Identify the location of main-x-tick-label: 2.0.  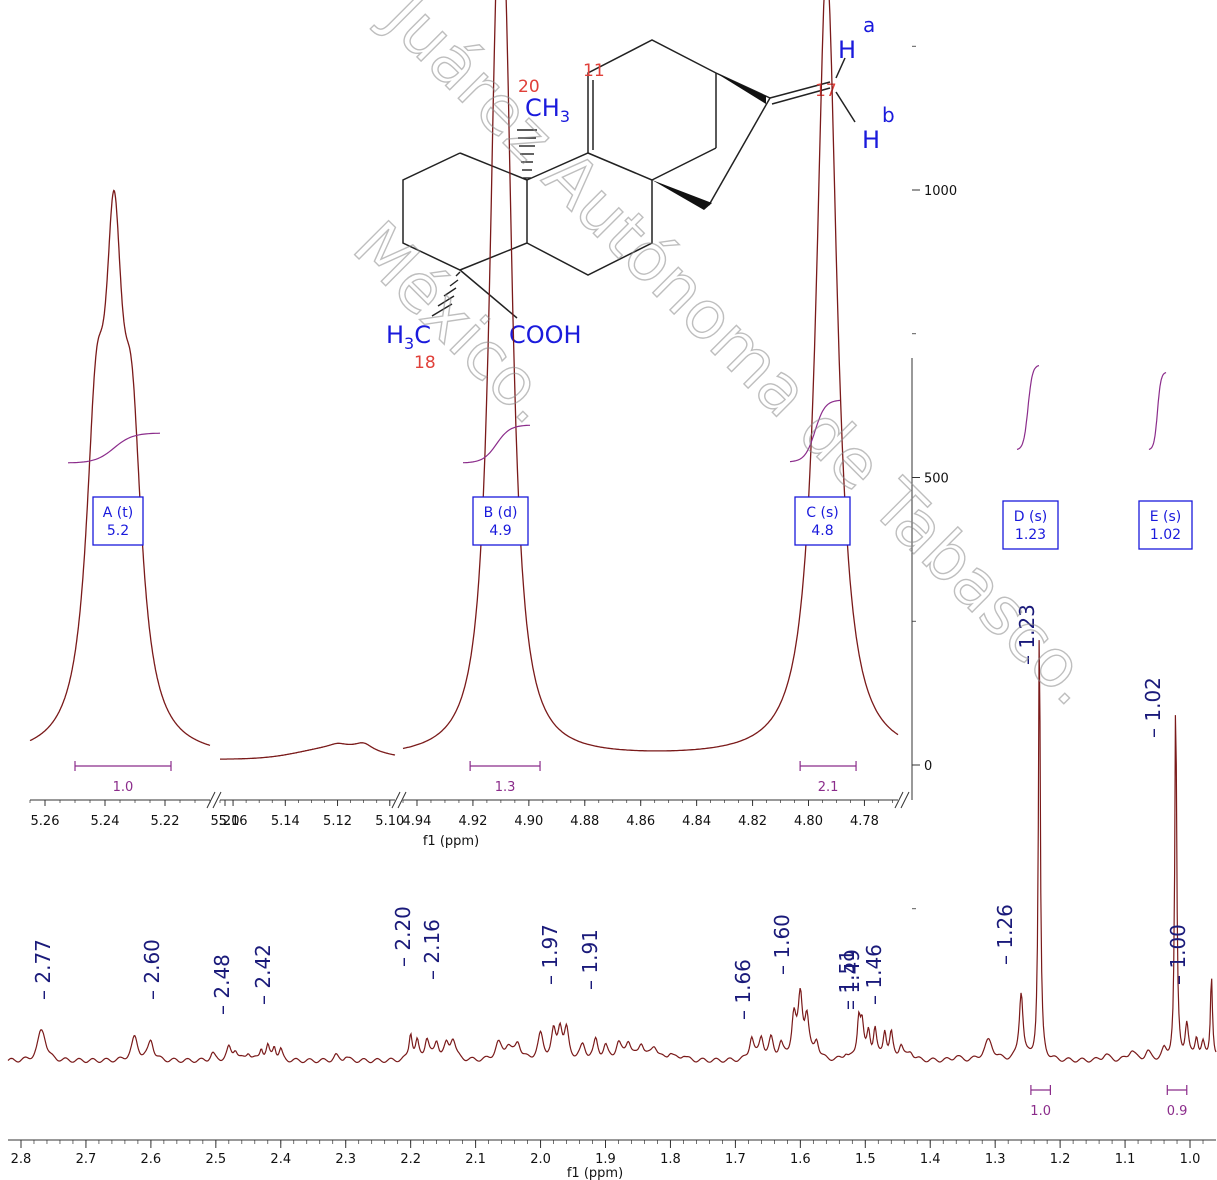
(540, 1159).